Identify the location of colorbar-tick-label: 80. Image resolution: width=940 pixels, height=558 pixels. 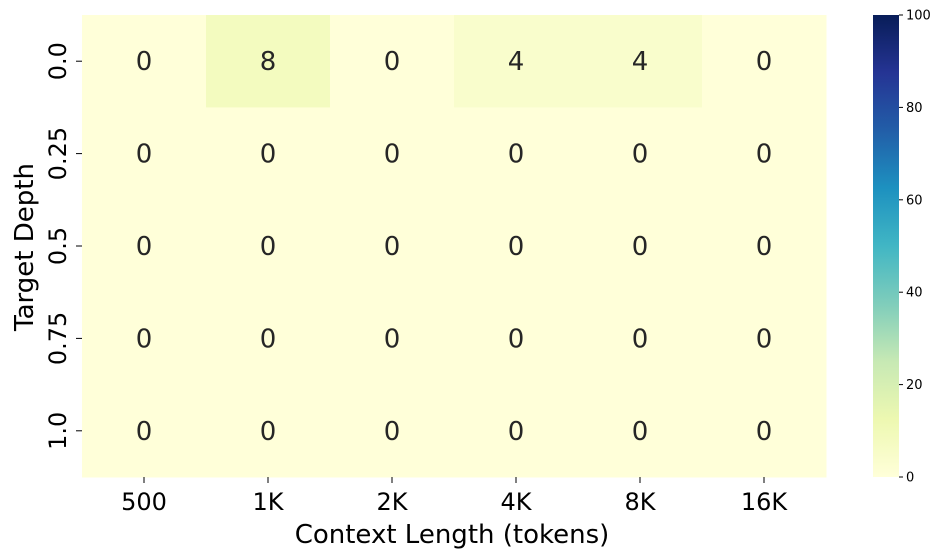
(914, 108).